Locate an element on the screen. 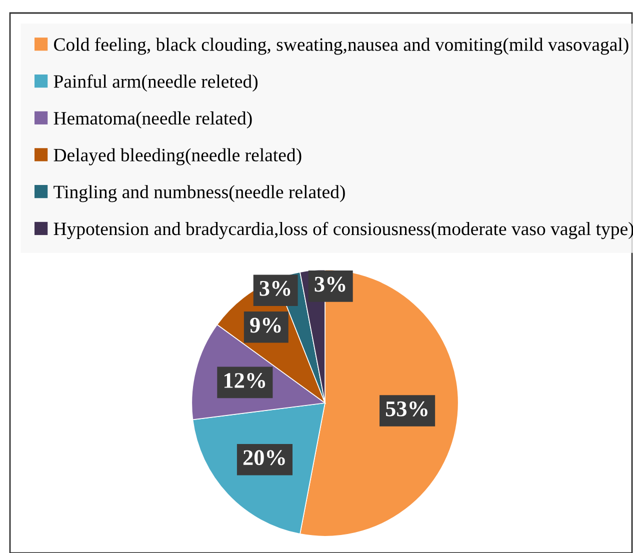  data-label: 53% is located at coordinates (407, 408).